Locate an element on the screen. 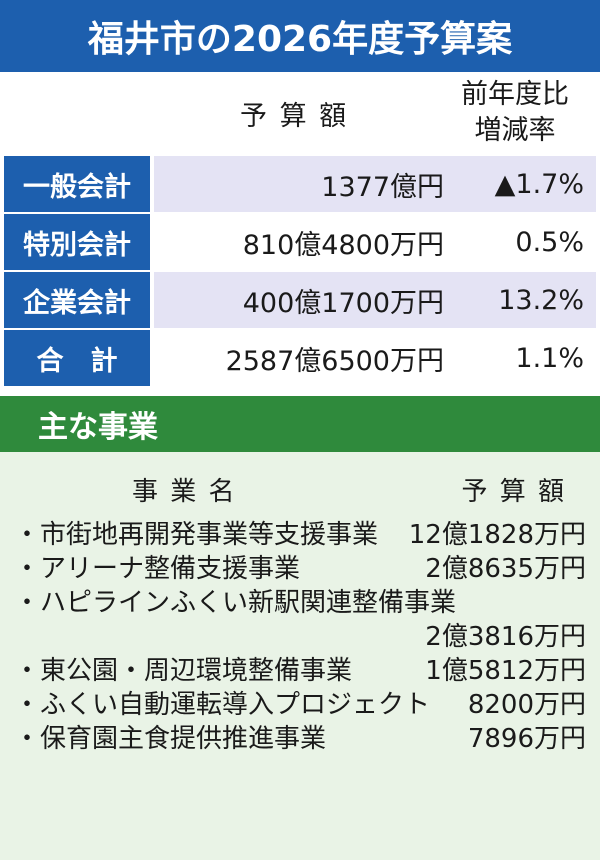  project-budget: 2億3816万円 is located at coordinates (505, 637).